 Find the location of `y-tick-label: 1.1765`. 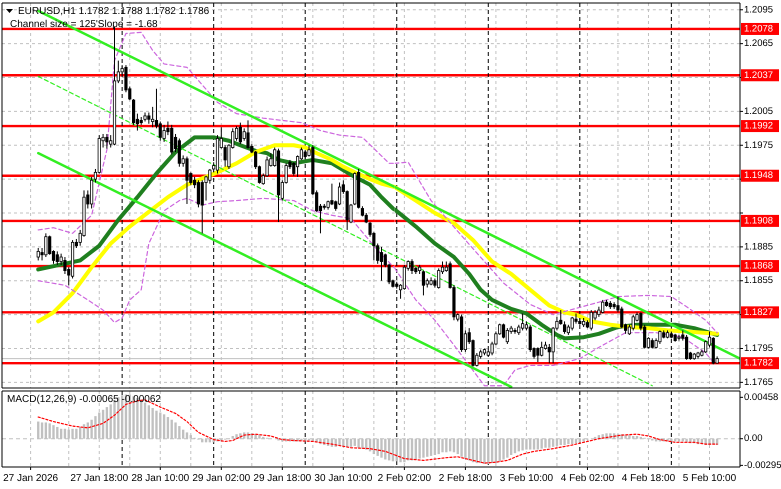

y-tick-label: 1.1765 is located at coordinates (759, 382).